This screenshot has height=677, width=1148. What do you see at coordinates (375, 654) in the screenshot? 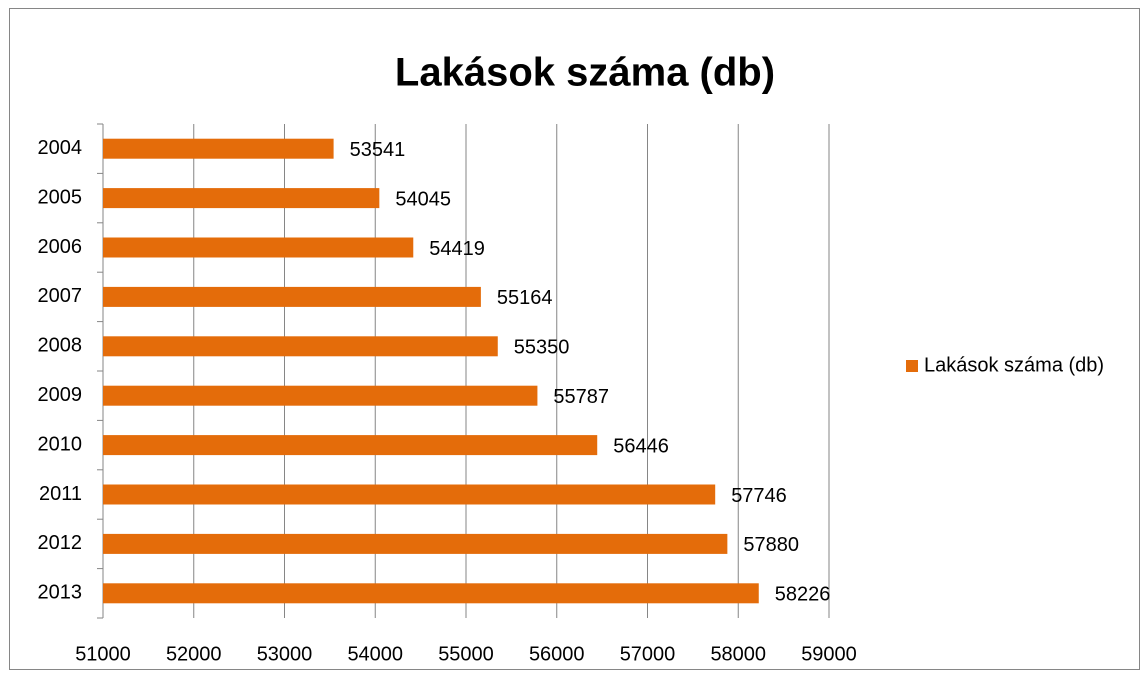
I see `x-tick-label: 54000` at bounding box center [375, 654].